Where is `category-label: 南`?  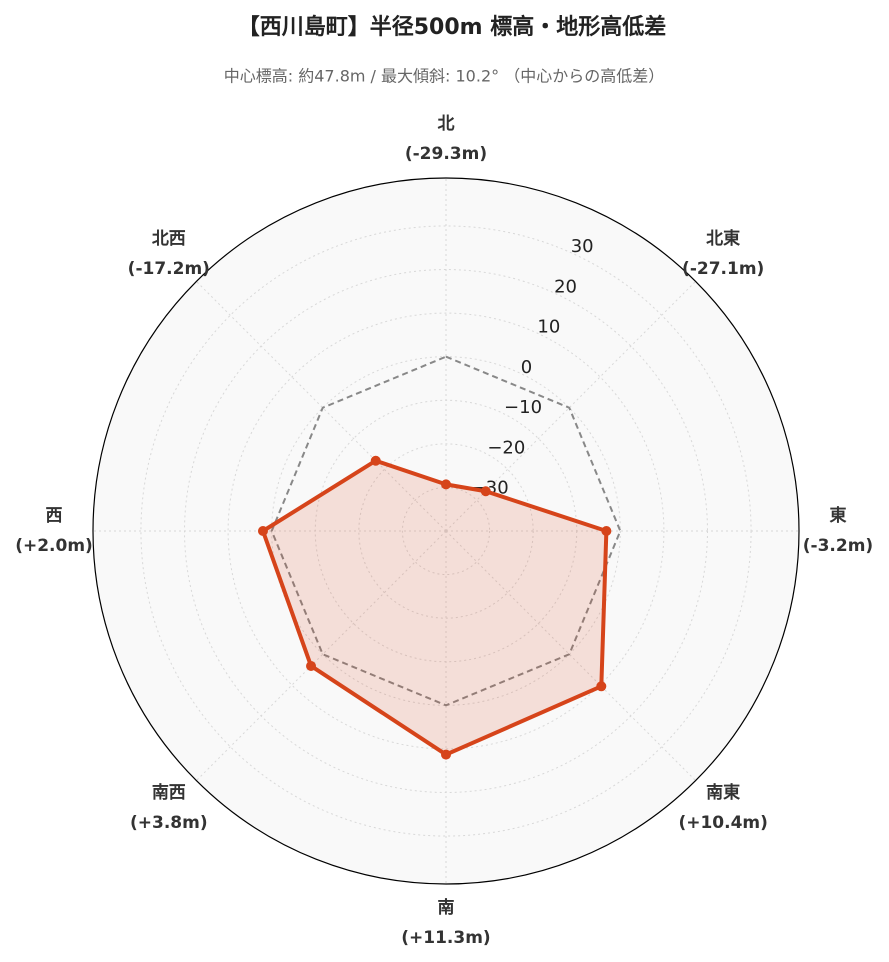 category-label: 南 is located at coordinates (446, 907).